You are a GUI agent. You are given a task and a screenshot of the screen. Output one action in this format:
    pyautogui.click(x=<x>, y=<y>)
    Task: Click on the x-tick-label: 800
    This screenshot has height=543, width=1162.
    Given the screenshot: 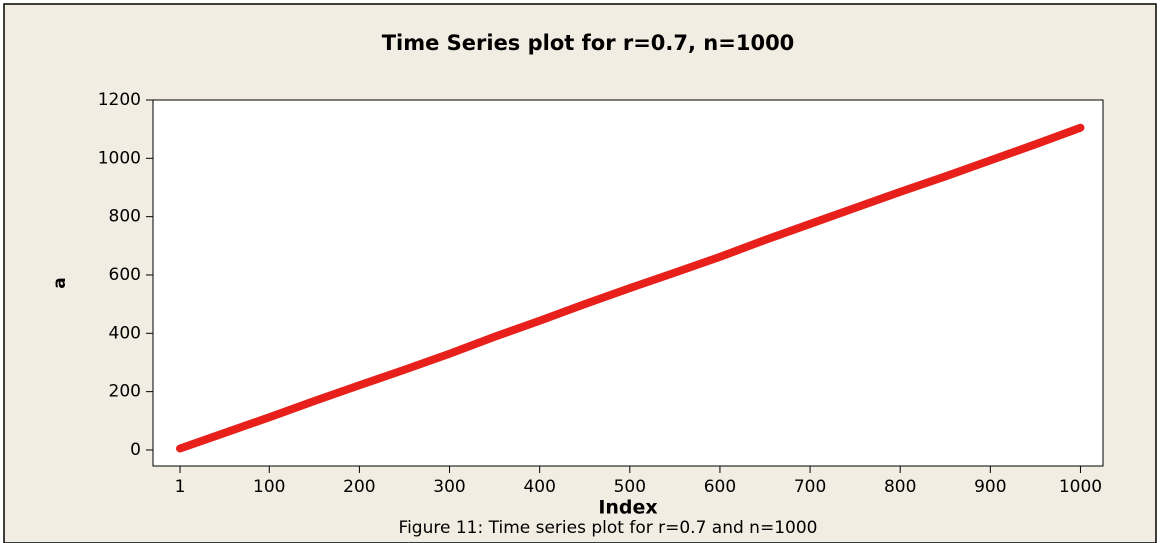 What is the action you would take?
    pyautogui.click(x=900, y=487)
    